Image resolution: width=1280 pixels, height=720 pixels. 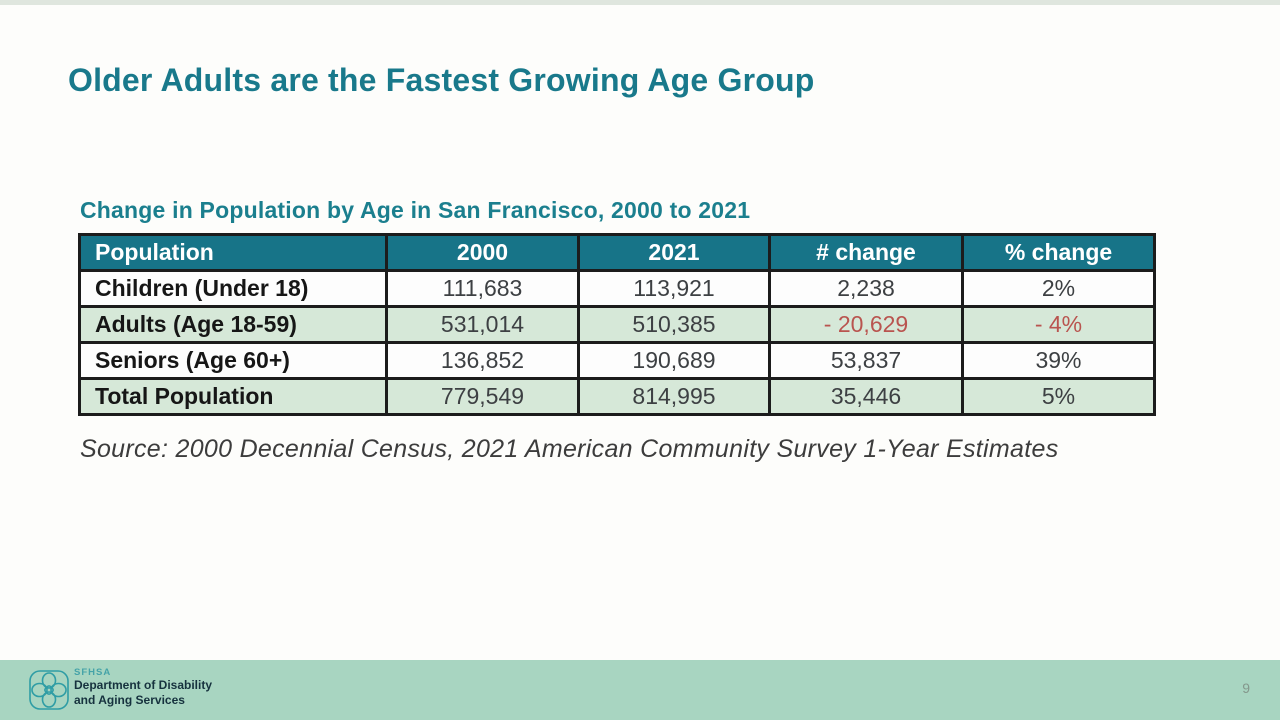 What do you see at coordinates (233, 252) in the screenshot?
I see `column-header: Population` at bounding box center [233, 252].